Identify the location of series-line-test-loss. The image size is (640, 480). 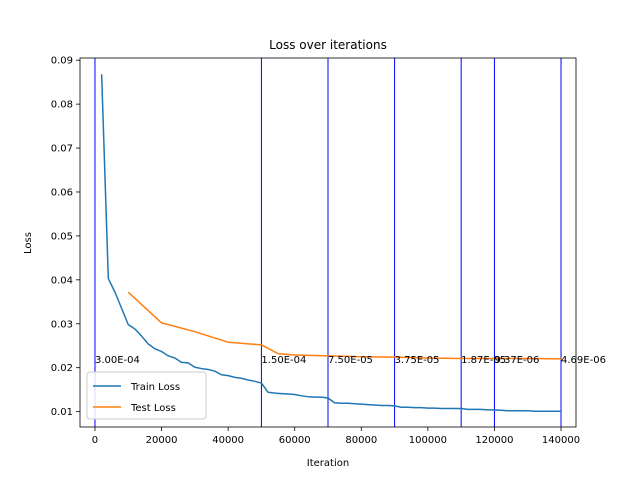
(344, 325).